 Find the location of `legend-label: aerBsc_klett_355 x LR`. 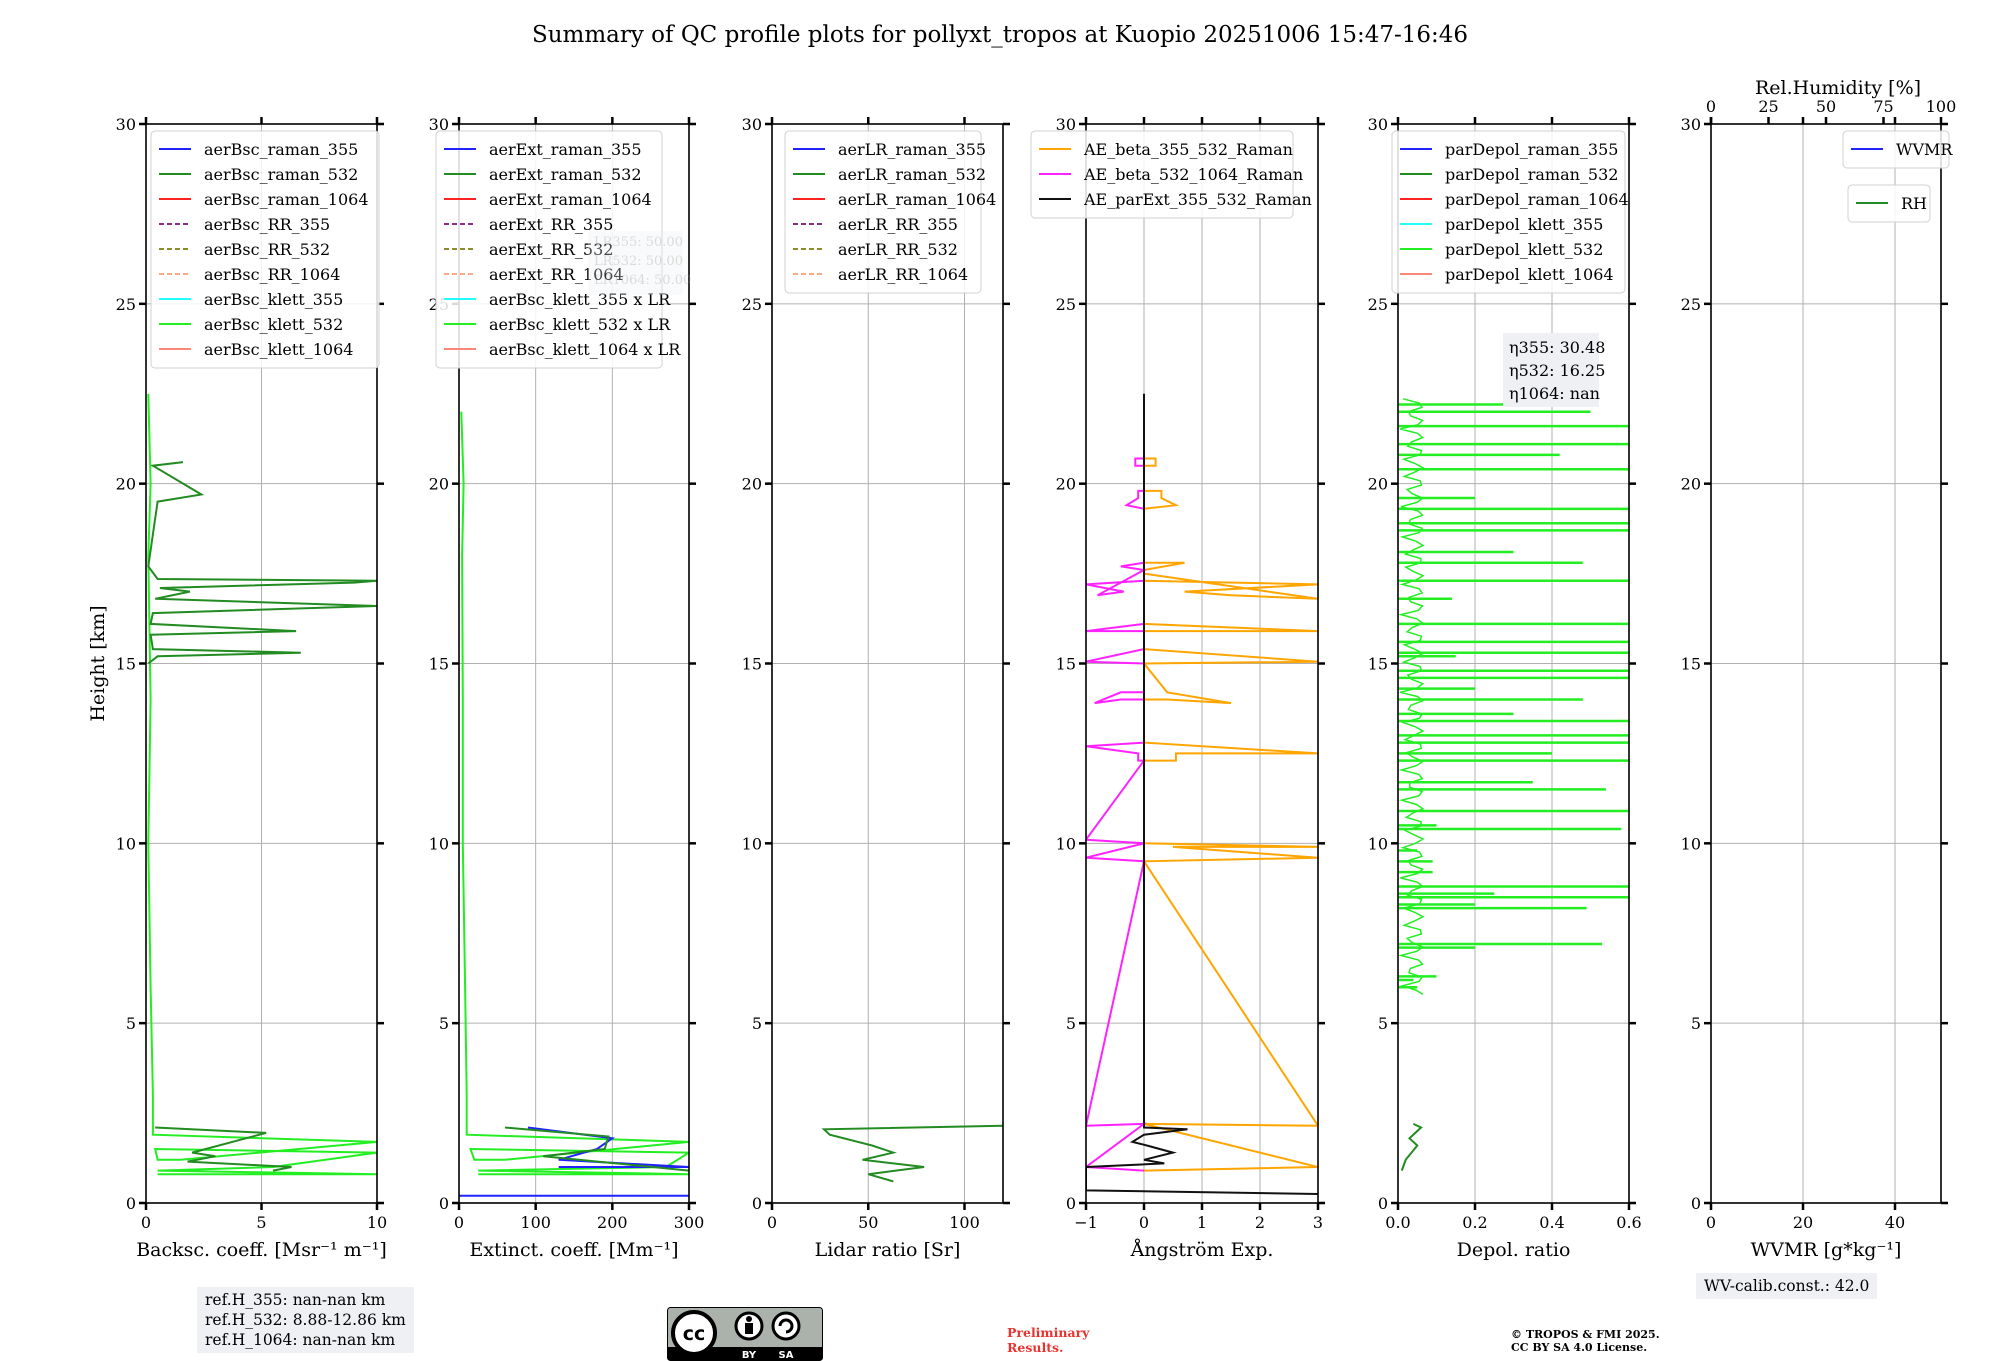

legend-label: aerBsc_klett_355 x LR is located at coordinates (580, 299).